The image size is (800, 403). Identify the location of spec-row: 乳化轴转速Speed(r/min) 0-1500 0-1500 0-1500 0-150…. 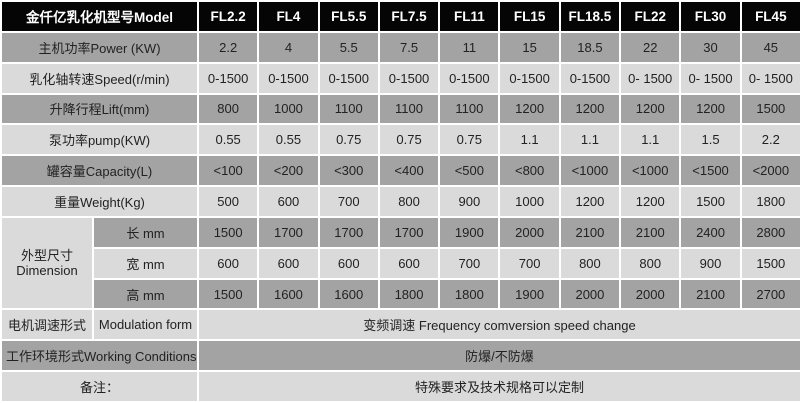
(400, 78).